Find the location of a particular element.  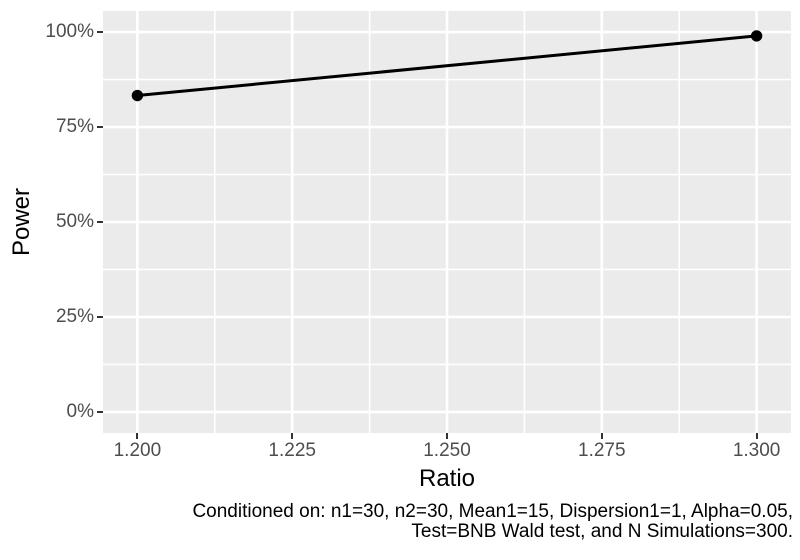

x-tick-label: 1.225 is located at coordinates (292, 450).